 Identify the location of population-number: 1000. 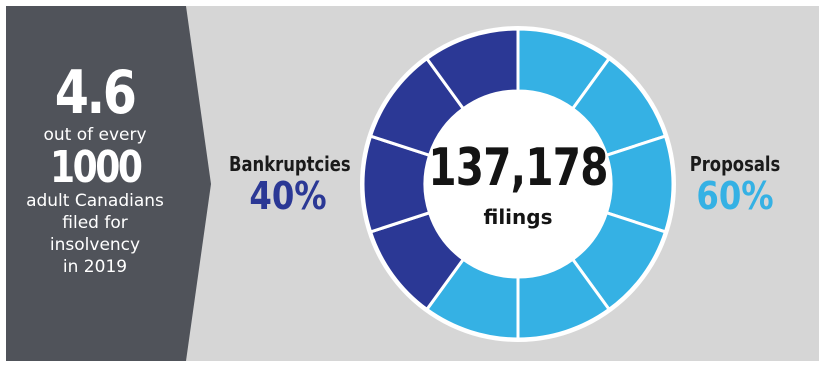
(96, 167).